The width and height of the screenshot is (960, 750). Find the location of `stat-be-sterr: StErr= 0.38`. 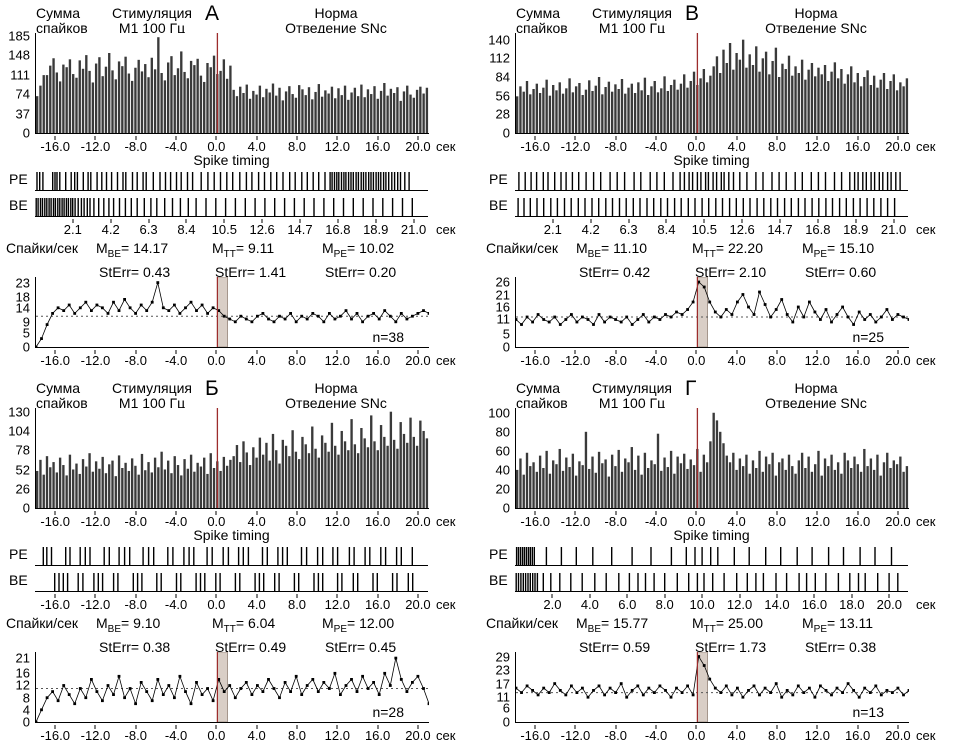

stat-be-sterr: StErr= 0.38 is located at coordinates (135, 646).